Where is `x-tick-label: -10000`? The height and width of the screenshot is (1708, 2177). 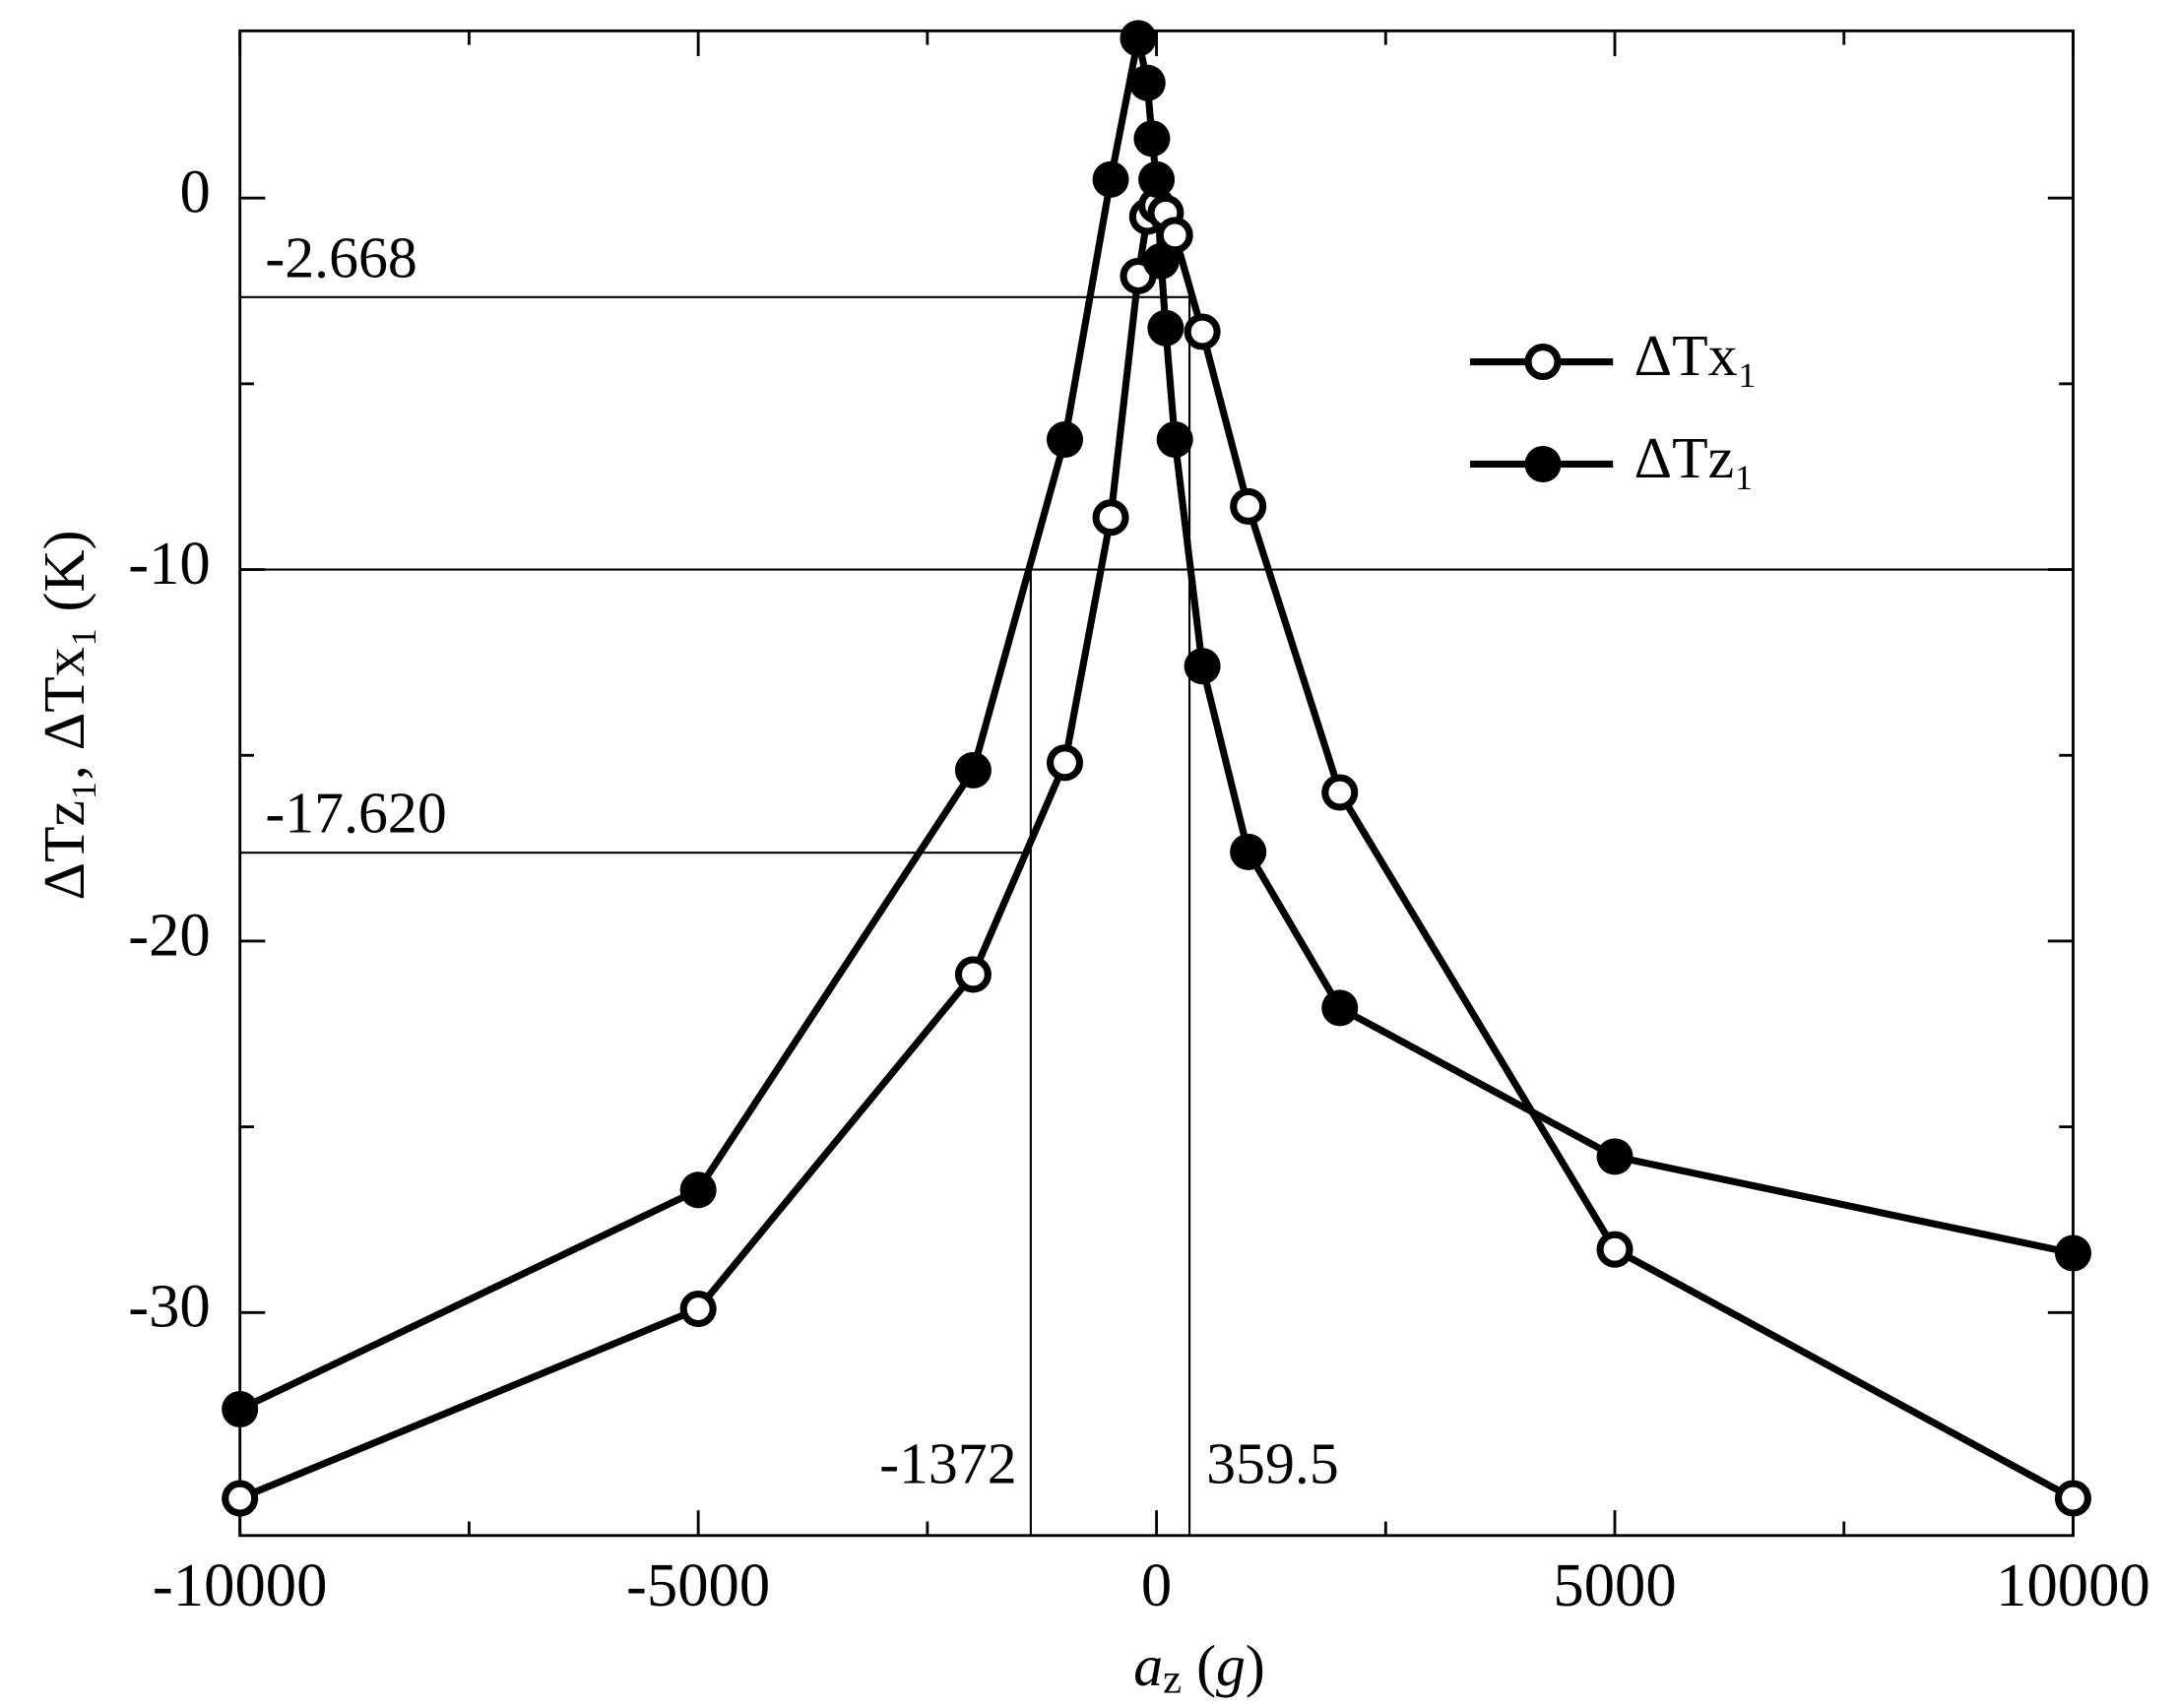 x-tick-label: -10000 is located at coordinates (240, 1584).